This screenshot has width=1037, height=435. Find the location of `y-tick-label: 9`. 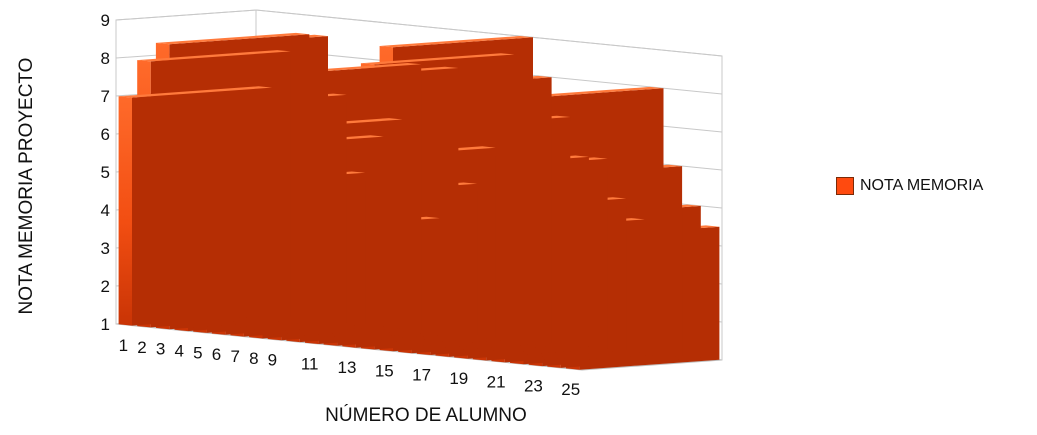

y-tick-label: 9 is located at coordinates (105, 20).